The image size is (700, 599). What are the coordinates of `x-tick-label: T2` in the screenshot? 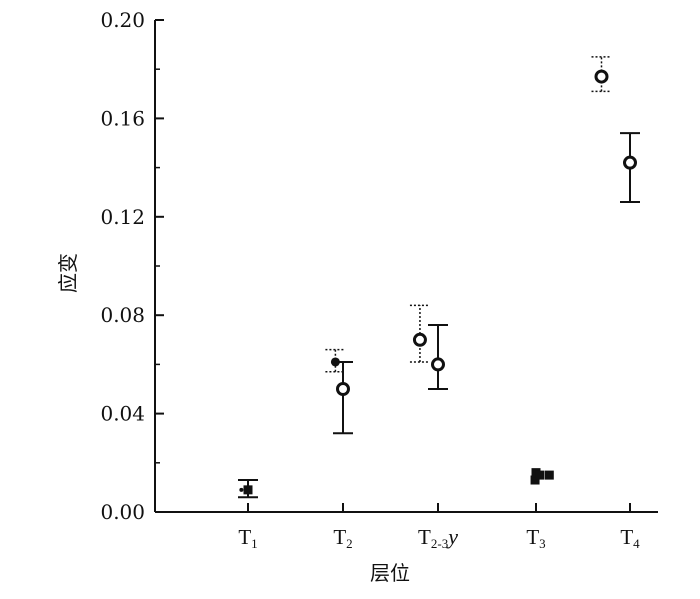 It's located at (342, 538).